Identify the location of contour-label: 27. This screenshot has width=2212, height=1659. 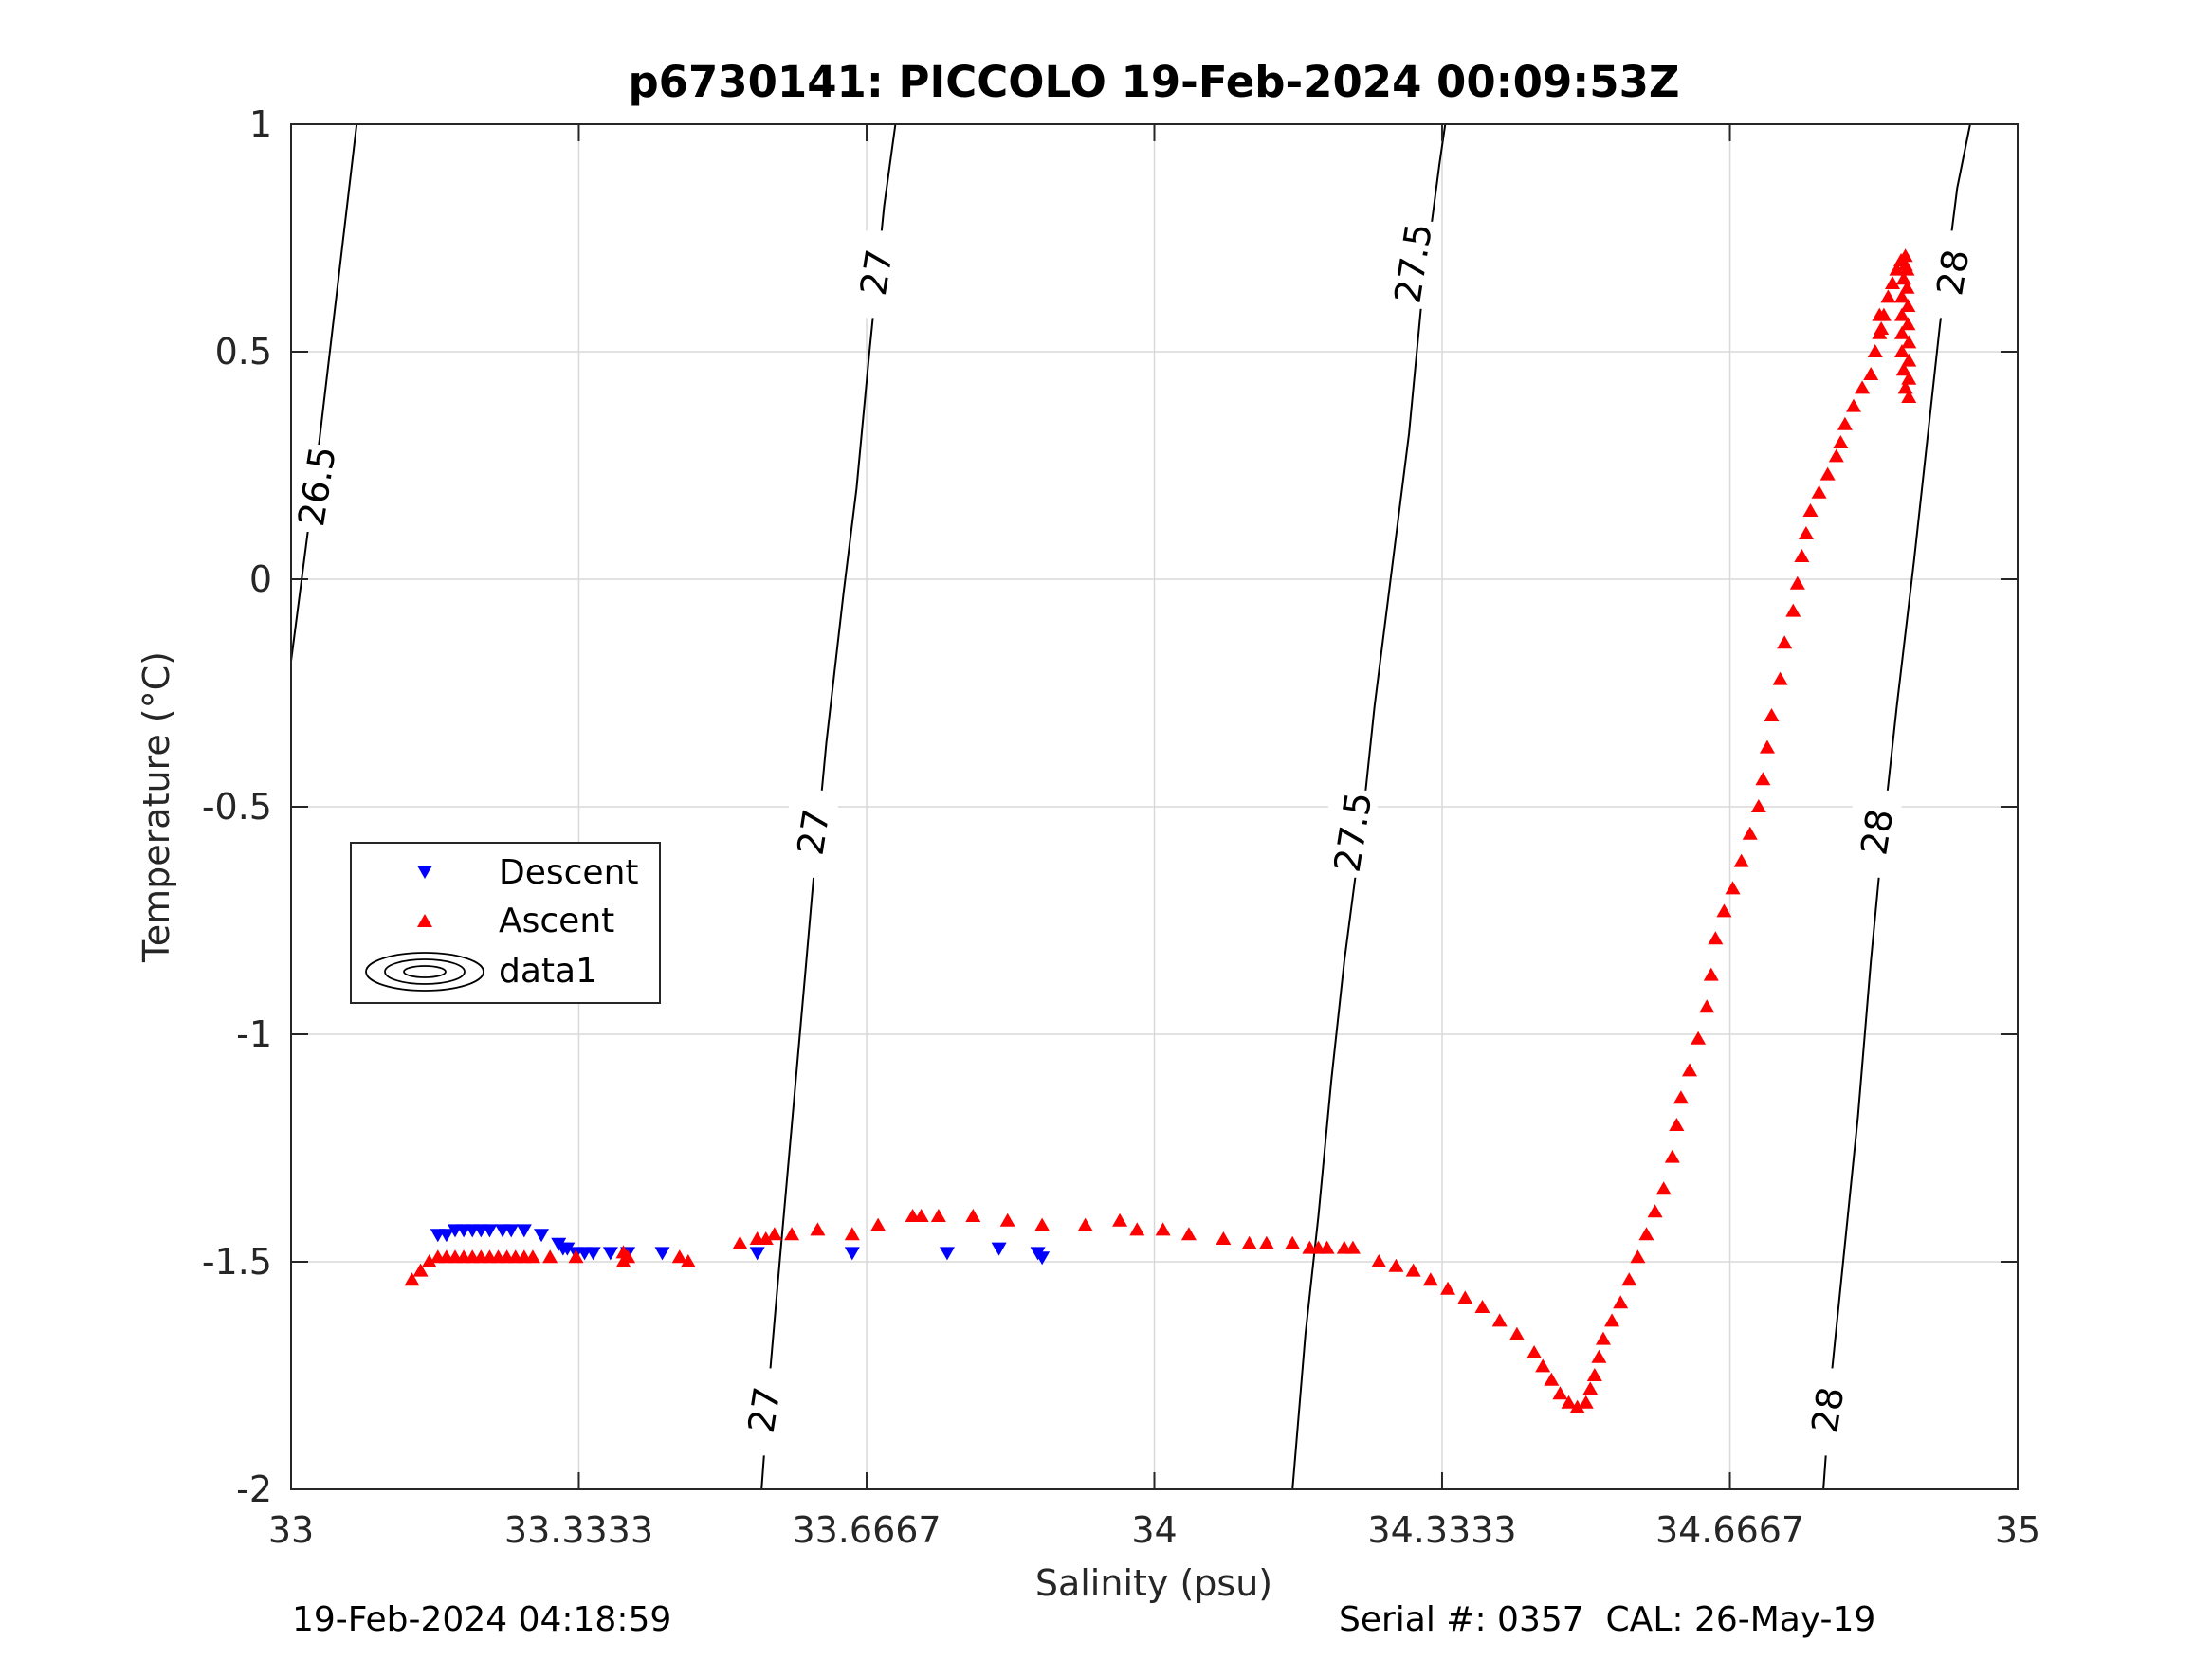
(814, 832).